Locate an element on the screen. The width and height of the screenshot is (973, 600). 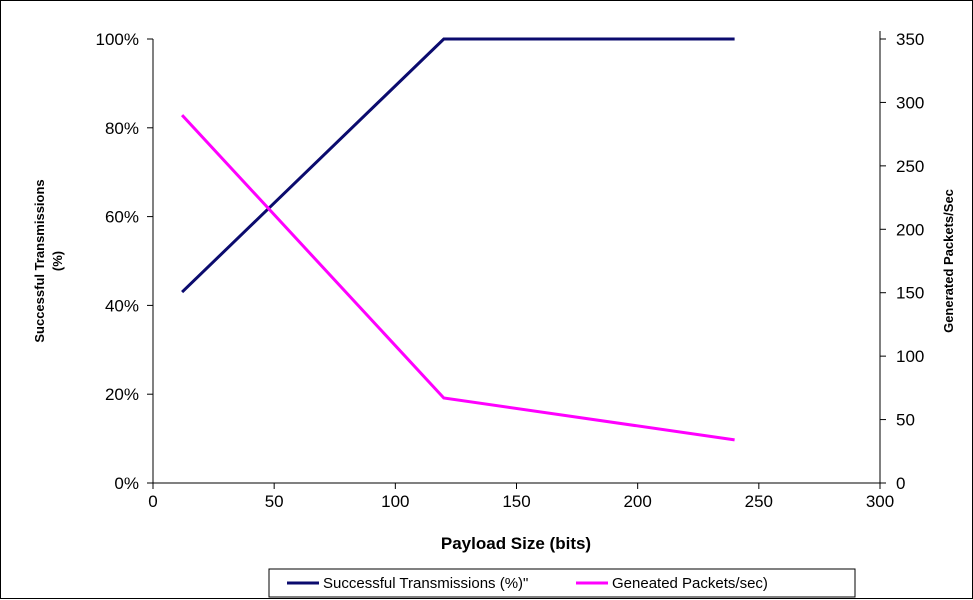
y-right-tick-label: 300 is located at coordinates (910, 102).